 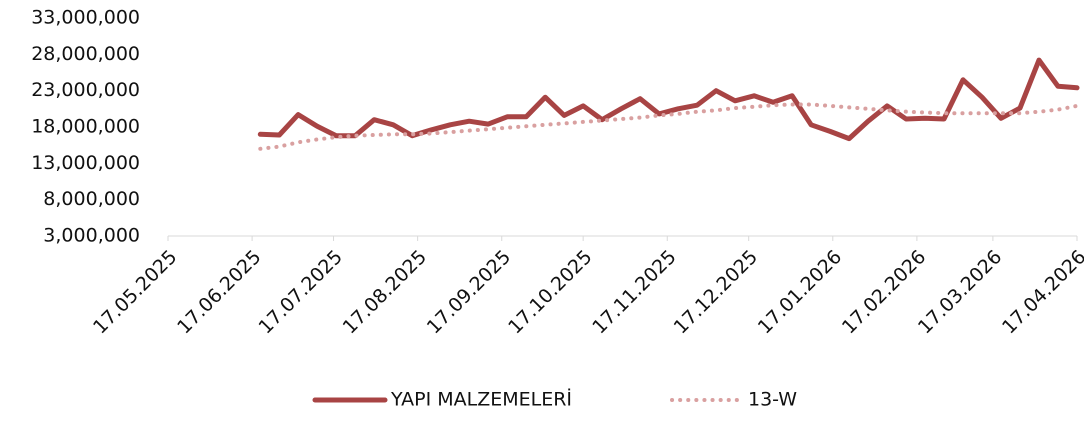 I want to click on x-tick-label: 17.10.2025, so click(x=550, y=292).